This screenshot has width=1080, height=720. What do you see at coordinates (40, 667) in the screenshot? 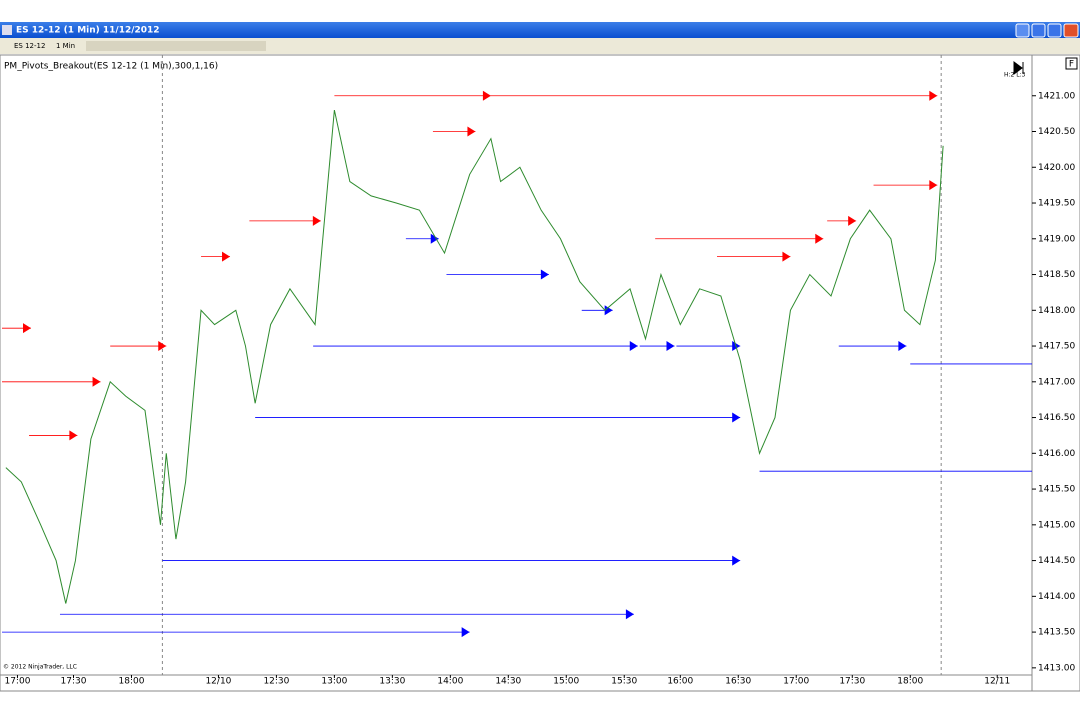
I see `copyright: © 2012 NinjaTrader, LLC` at bounding box center [40, 667].